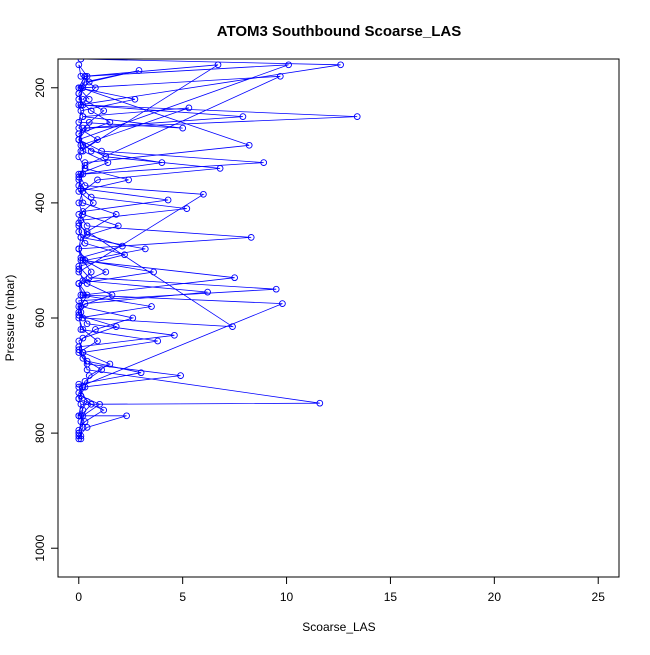 This screenshot has height=655, width=650. Describe the element at coordinates (599, 597) in the screenshot. I see `x-tick-label: 25` at that location.